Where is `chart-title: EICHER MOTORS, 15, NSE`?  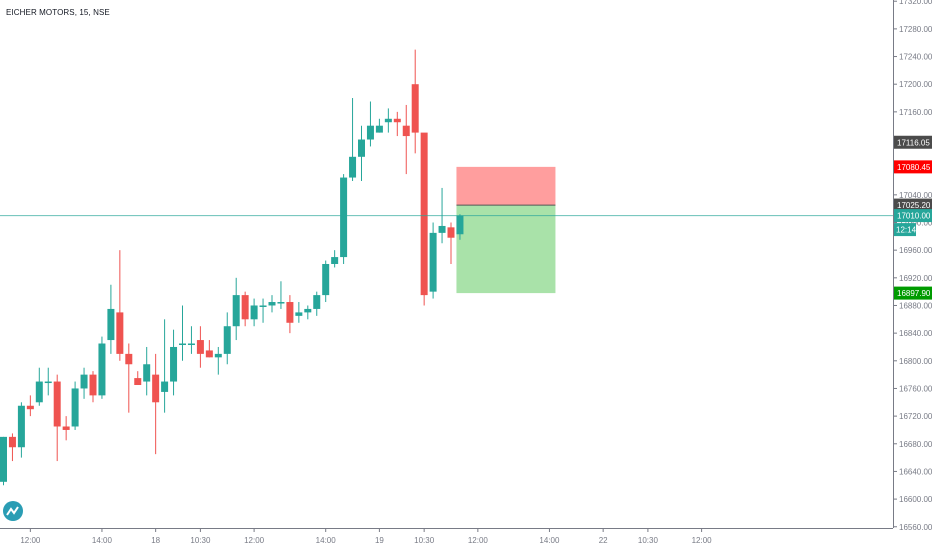
chart-title: EICHER MOTORS, 15, NSE is located at coordinates (58, 12).